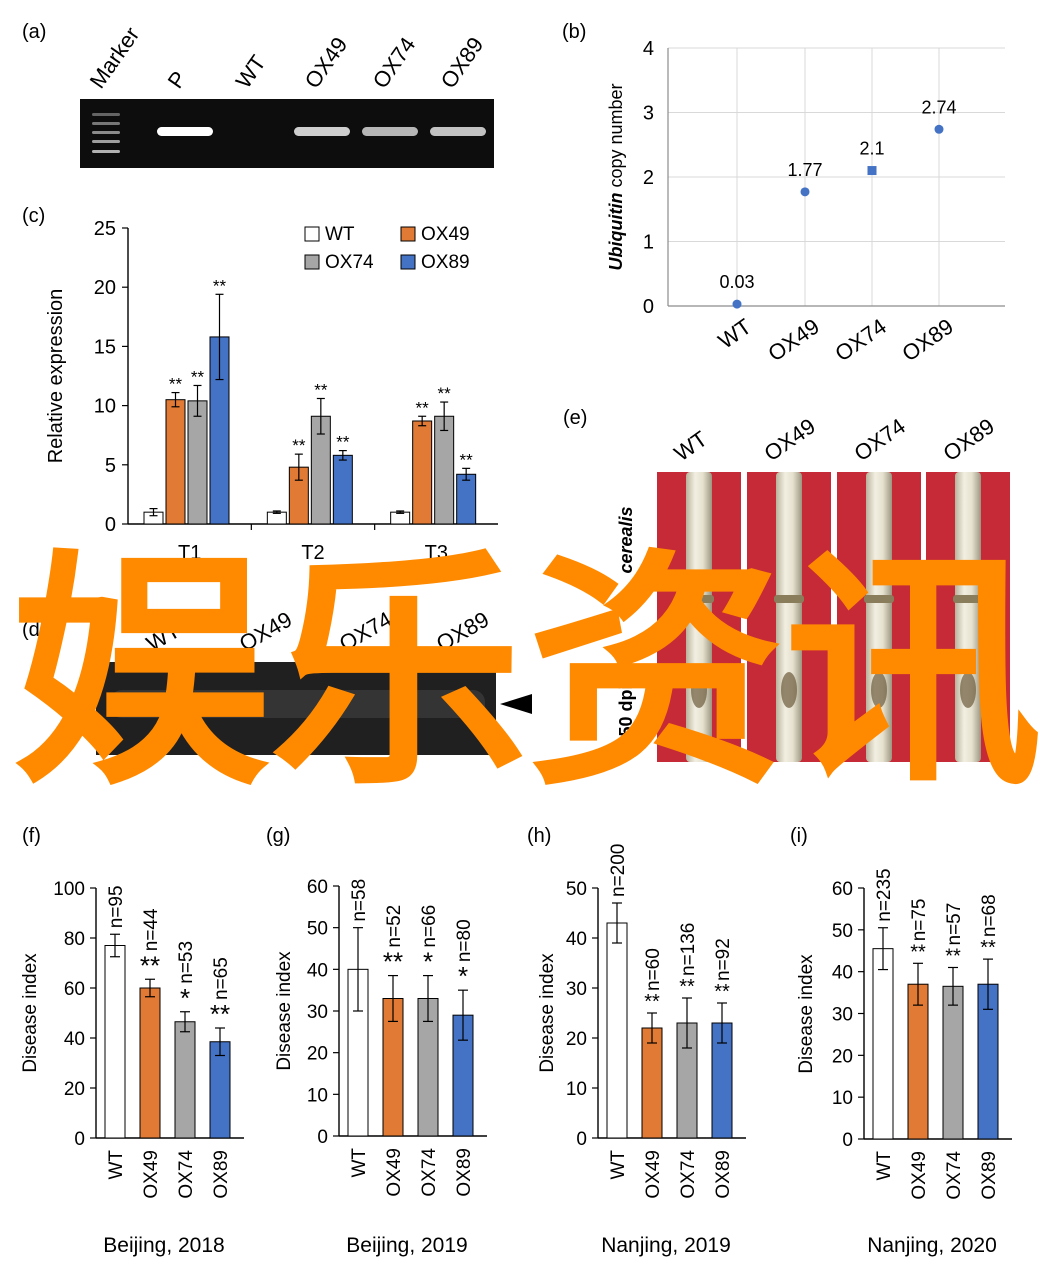 Image resolution: width=1054 pixels, height=1273 pixels. I want to click on gel-lane-label: WT, so click(251, 72).